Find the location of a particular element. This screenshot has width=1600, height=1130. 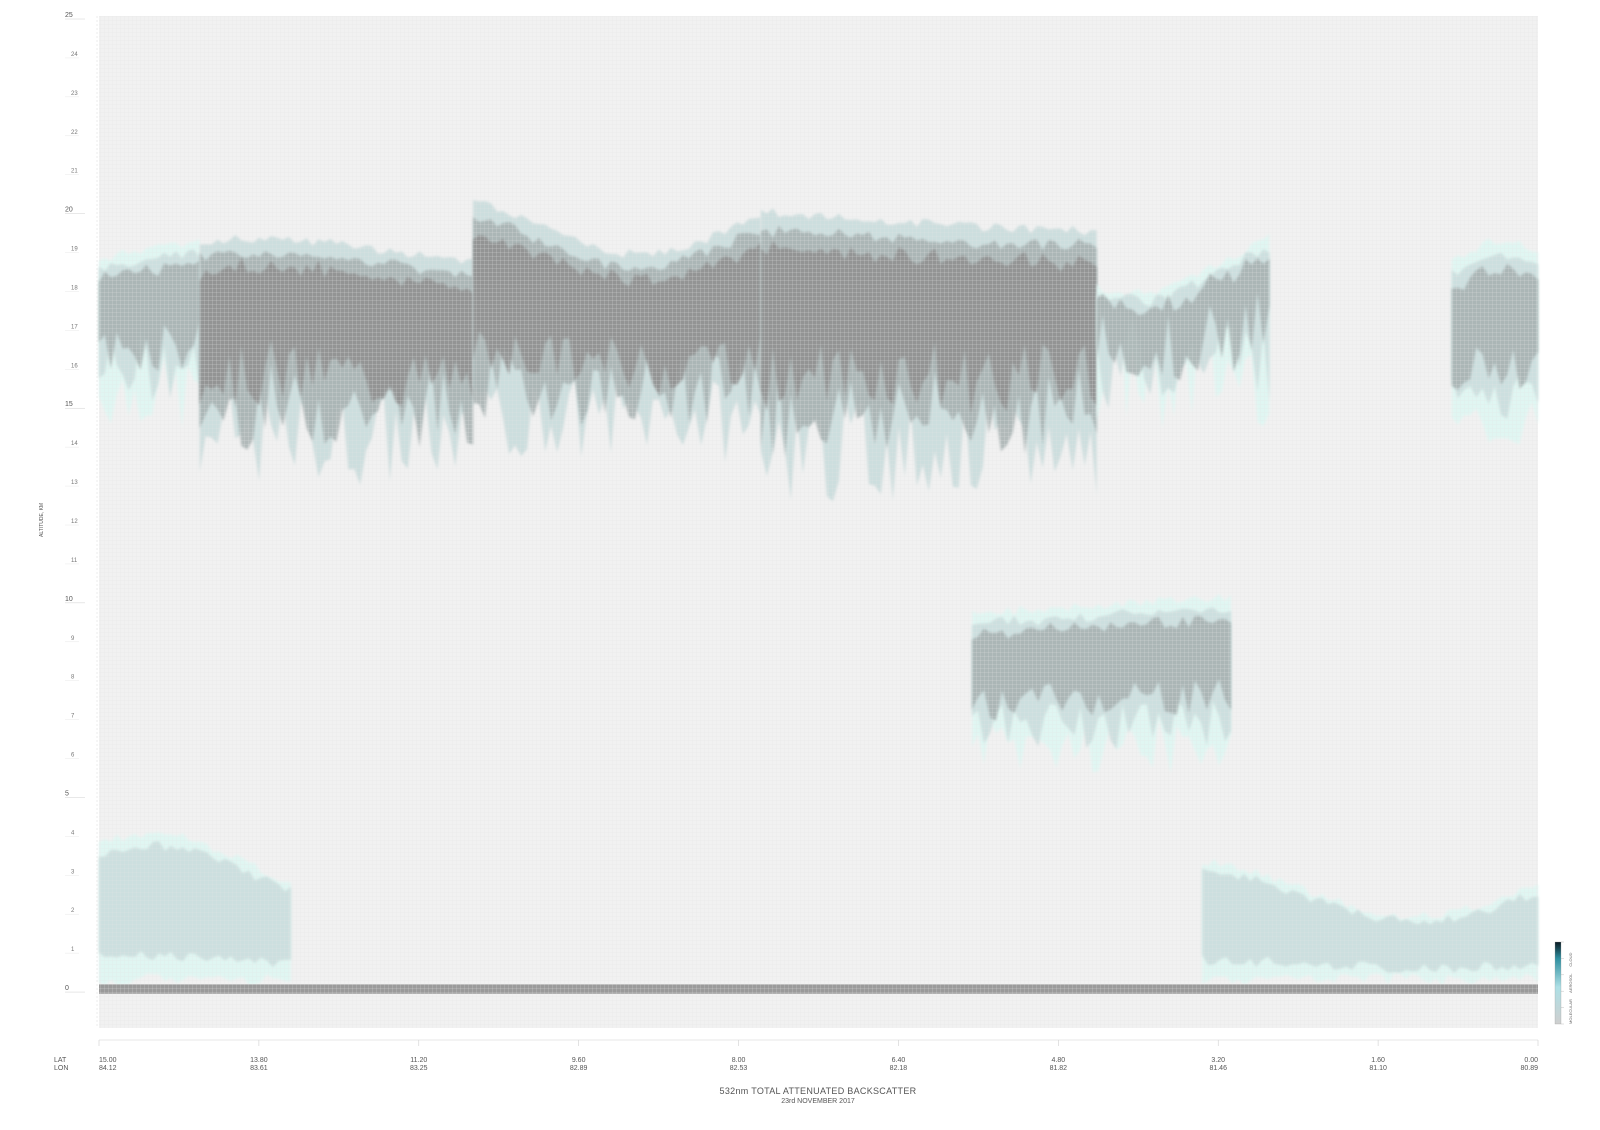

y-tick-label: 7 is located at coordinates (73, 717).